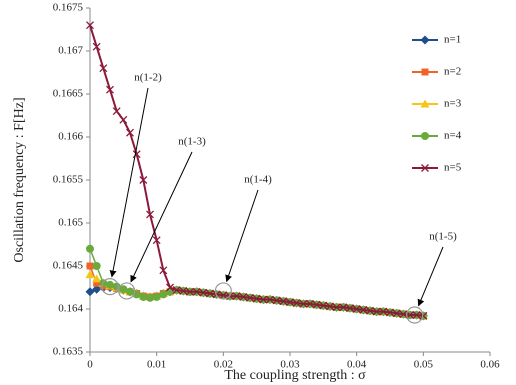 The width and height of the screenshot is (516, 385). I want to click on x-tick-label: 0.05, so click(424, 365).